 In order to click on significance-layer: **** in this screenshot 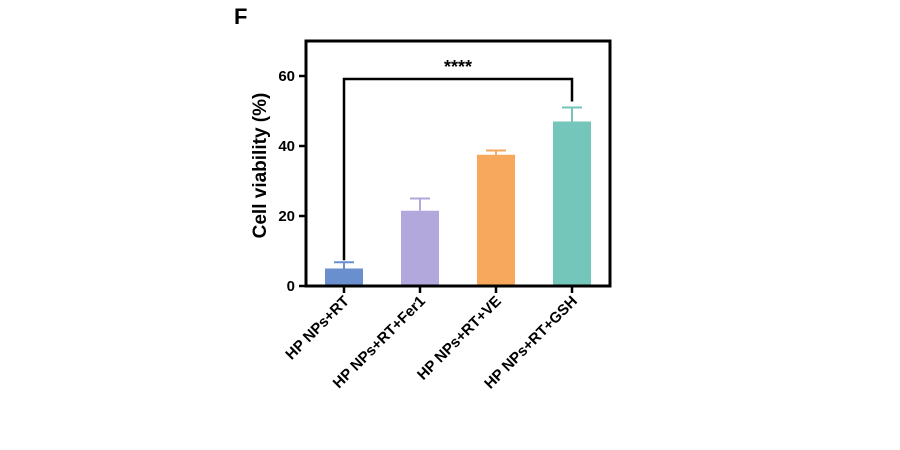, I will do `click(458, 159)`.